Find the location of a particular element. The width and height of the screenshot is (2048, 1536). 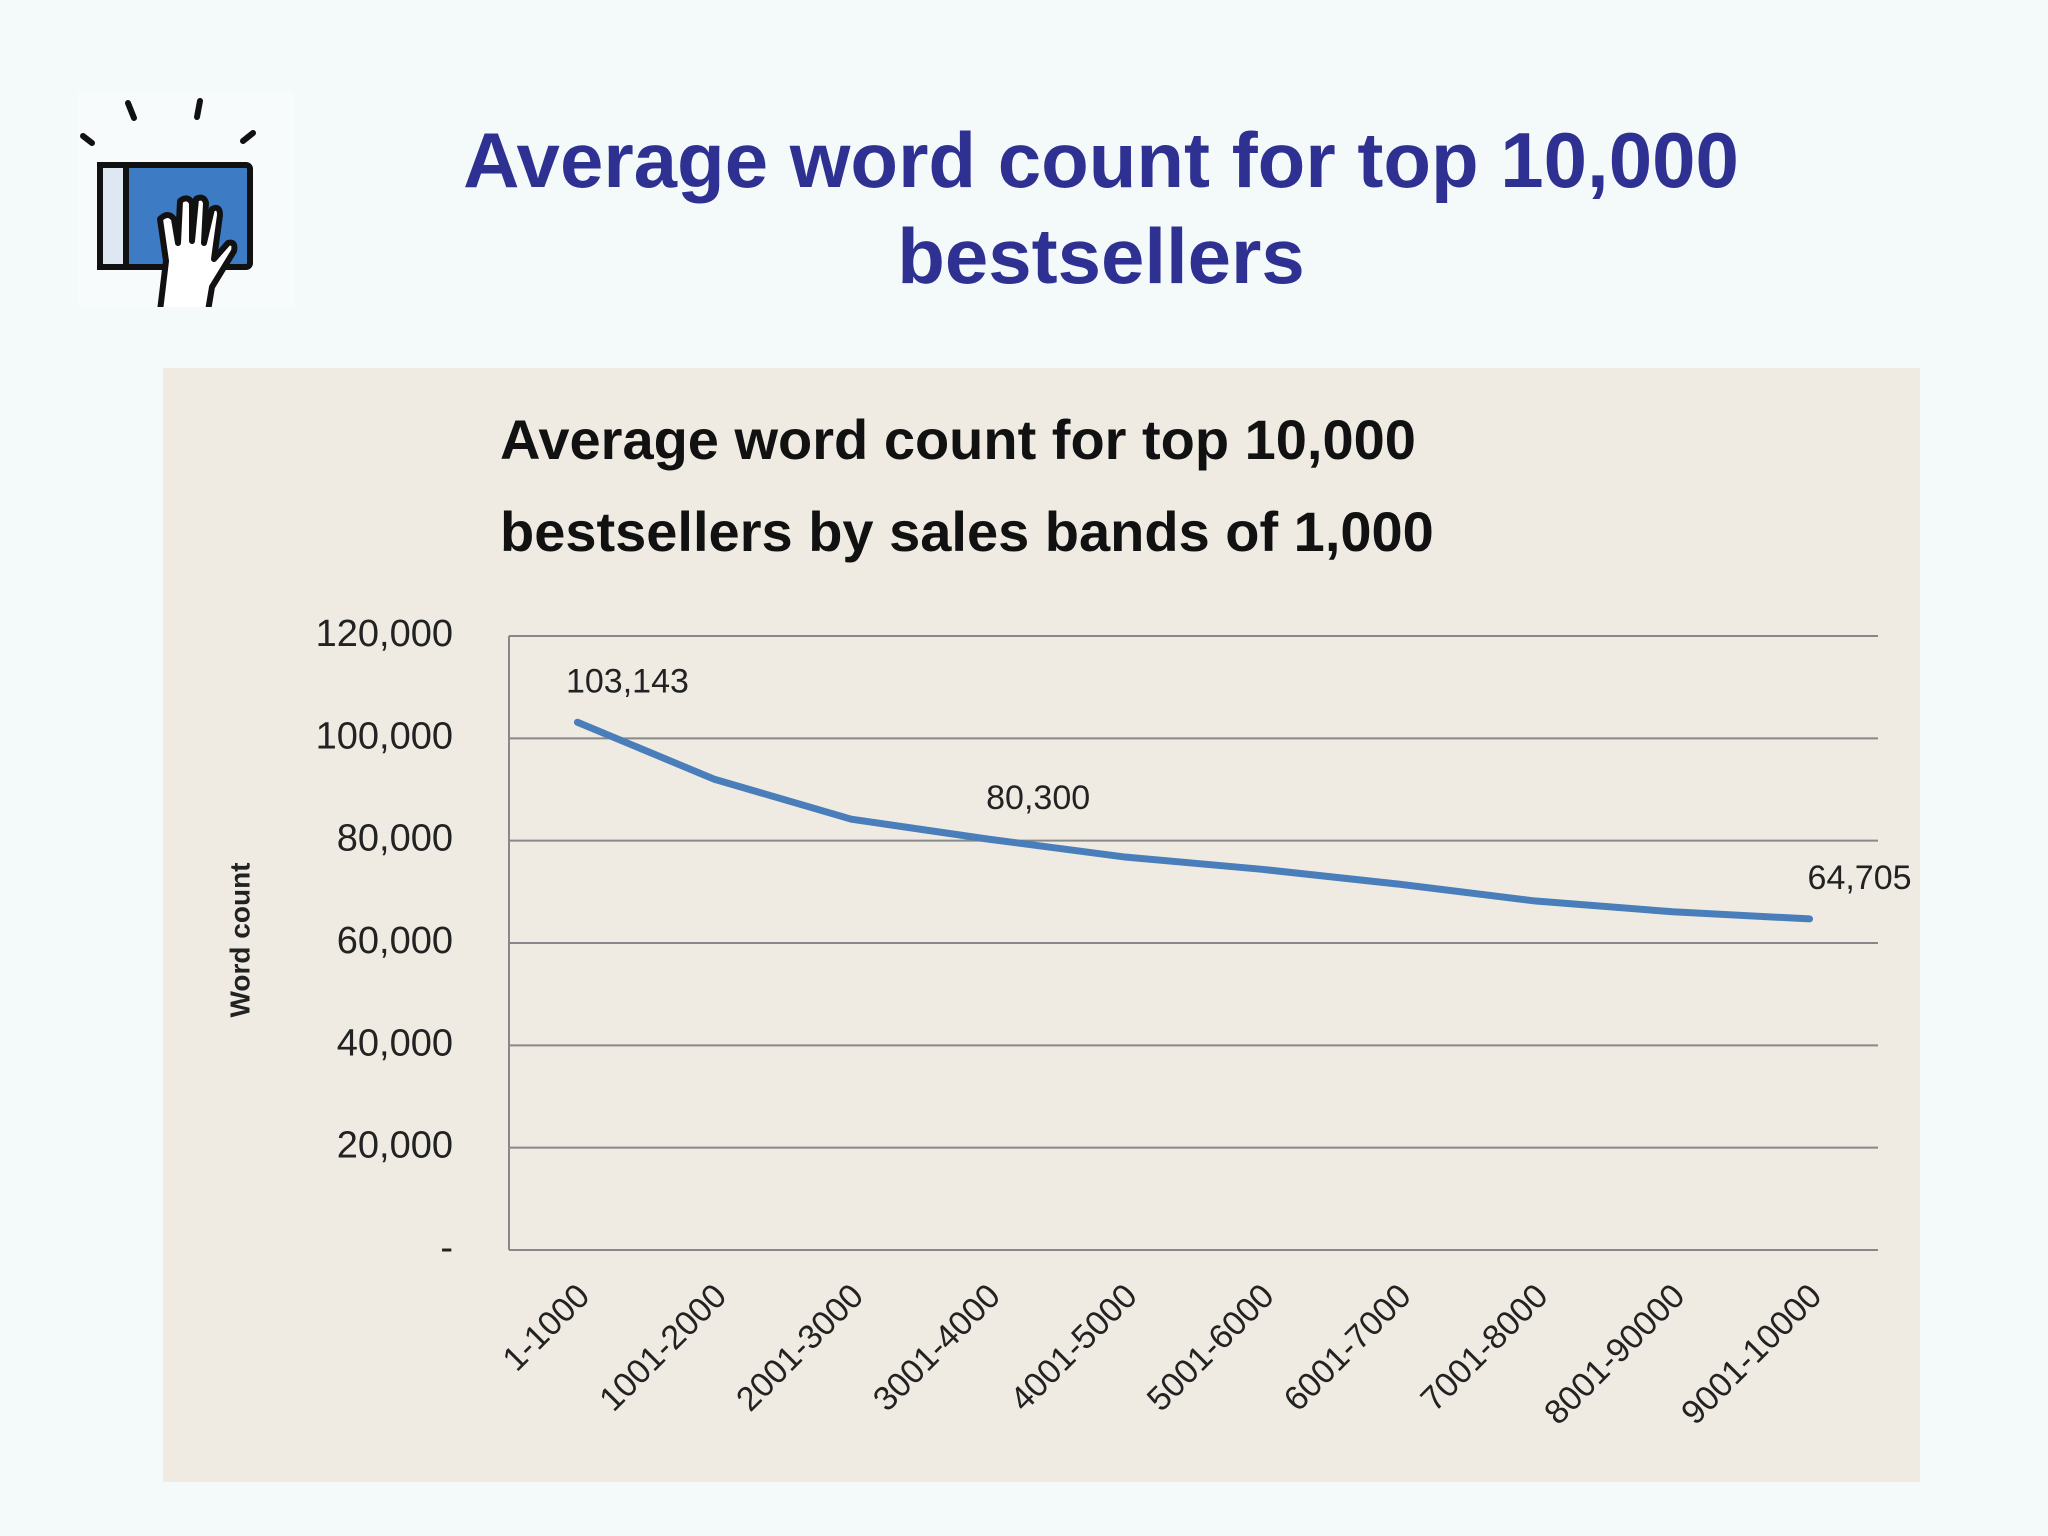

data-label: 80,300 is located at coordinates (1038, 798).